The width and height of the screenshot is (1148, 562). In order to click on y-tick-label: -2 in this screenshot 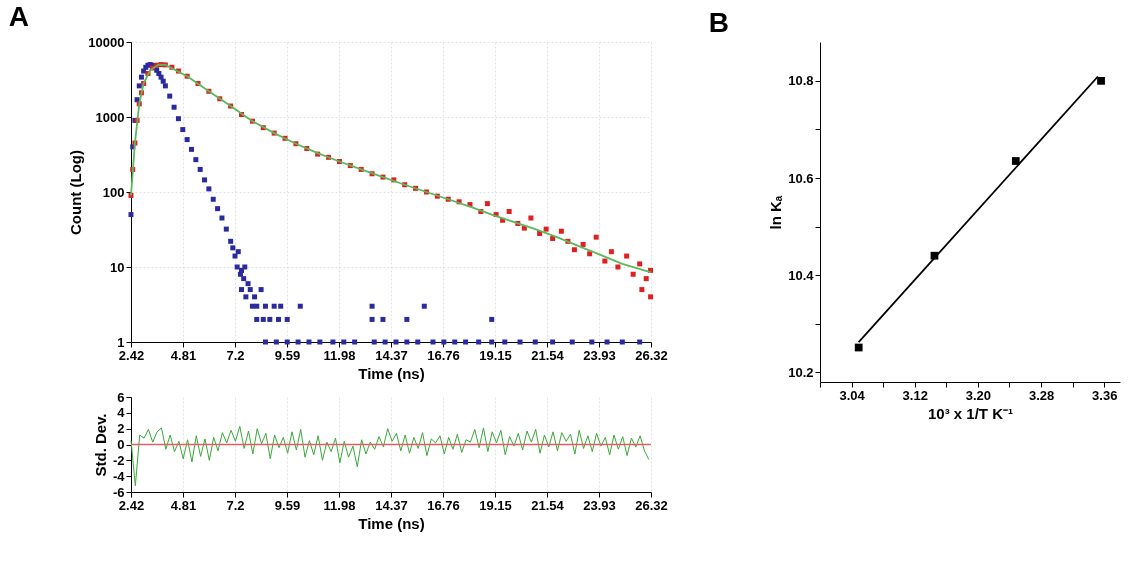, I will do `click(118, 460)`.